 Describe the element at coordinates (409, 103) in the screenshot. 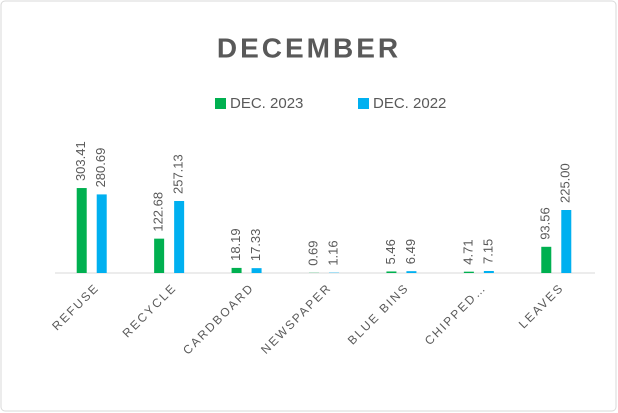

I see `legend-label: DEC. 2022` at that location.